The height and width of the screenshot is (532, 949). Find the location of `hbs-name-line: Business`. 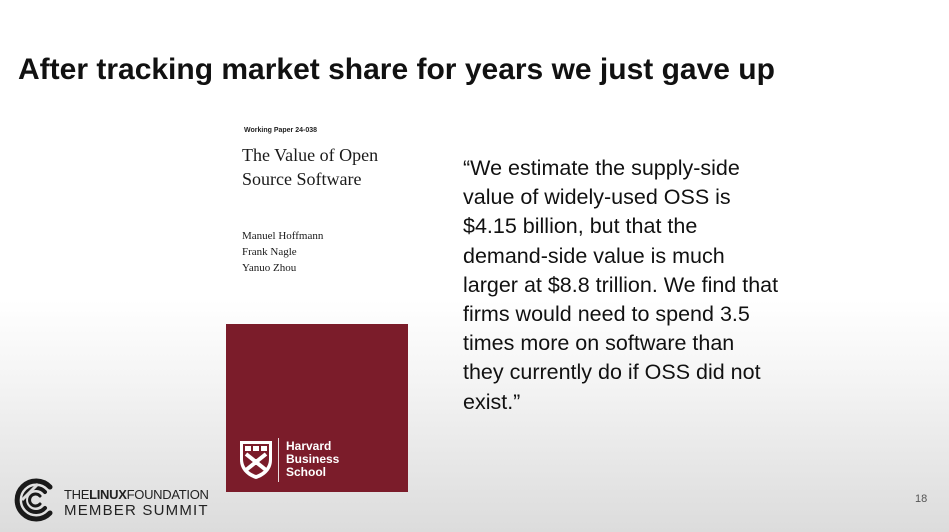

hbs-name-line: Business is located at coordinates (313, 459).